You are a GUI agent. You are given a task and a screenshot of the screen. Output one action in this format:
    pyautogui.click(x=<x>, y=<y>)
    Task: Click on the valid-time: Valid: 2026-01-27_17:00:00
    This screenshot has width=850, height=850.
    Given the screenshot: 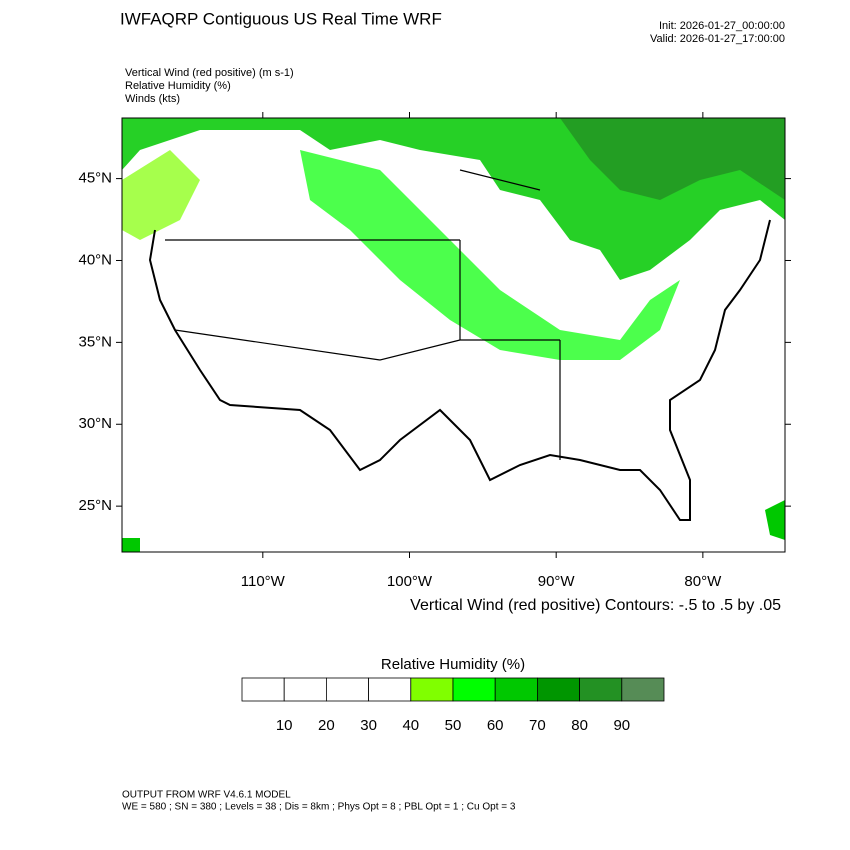 What is the action you would take?
    pyautogui.click(x=717, y=39)
    